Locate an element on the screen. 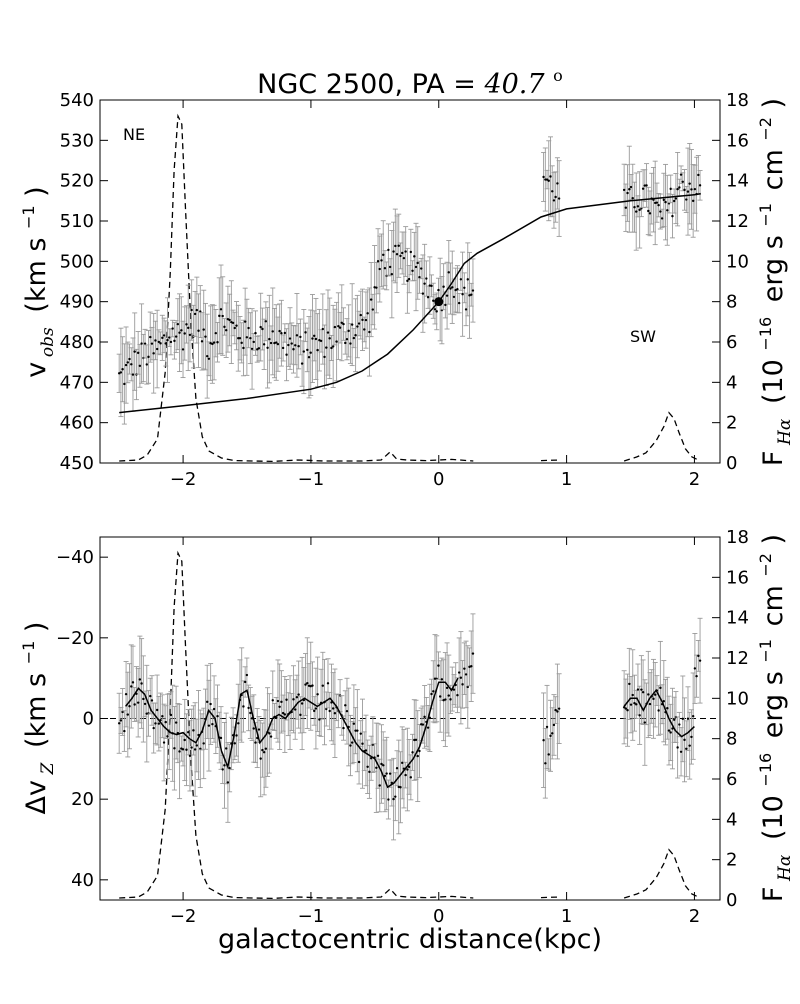 The image size is (800, 1004). chart-title-eq: = is located at coordinates (464, 84).